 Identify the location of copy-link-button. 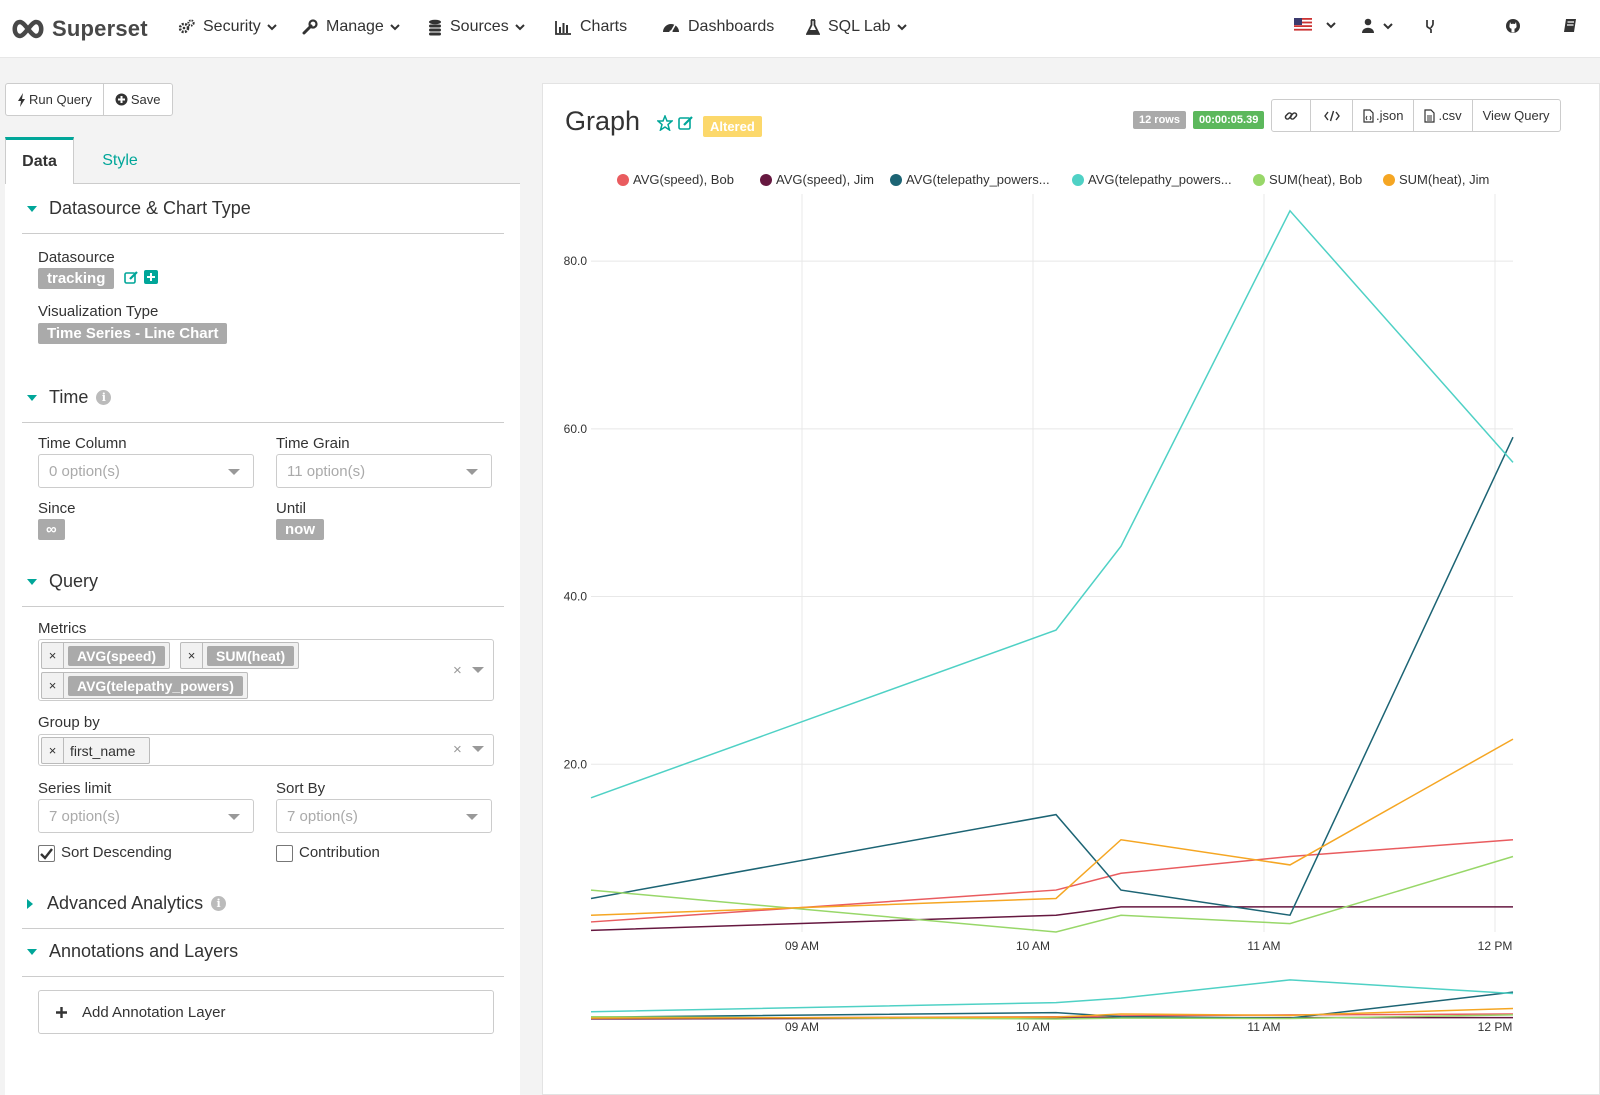
(1291, 115).